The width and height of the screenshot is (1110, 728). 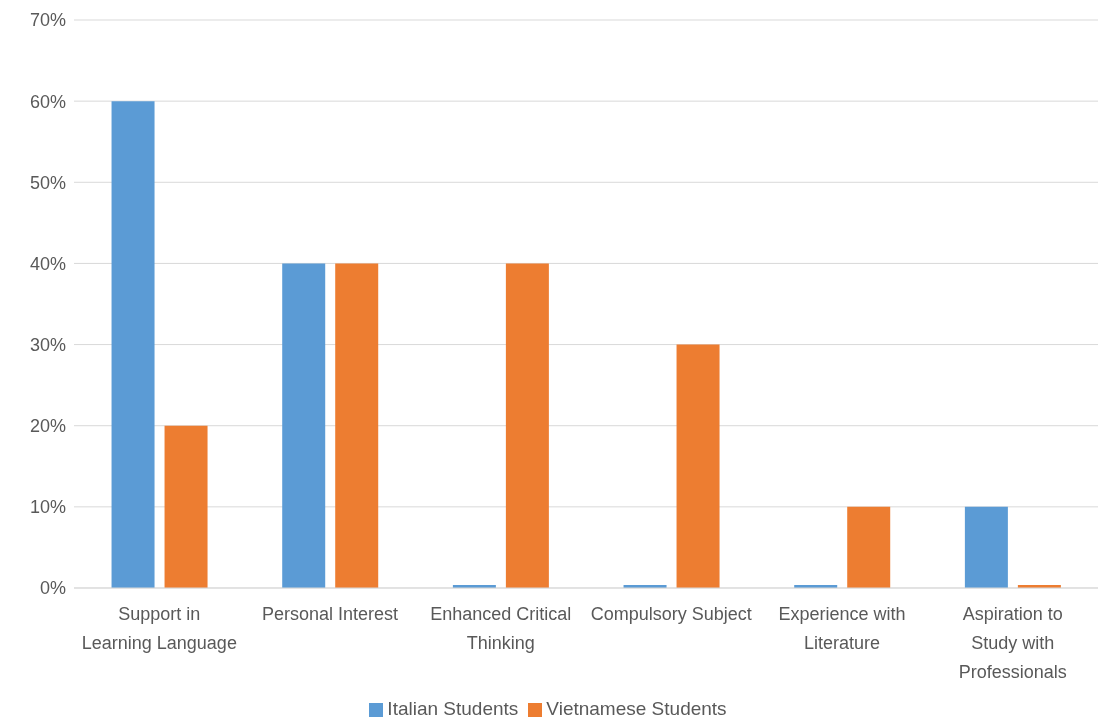 What do you see at coordinates (47, 426) in the screenshot?
I see `y-tick-label: 20%` at bounding box center [47, 426].